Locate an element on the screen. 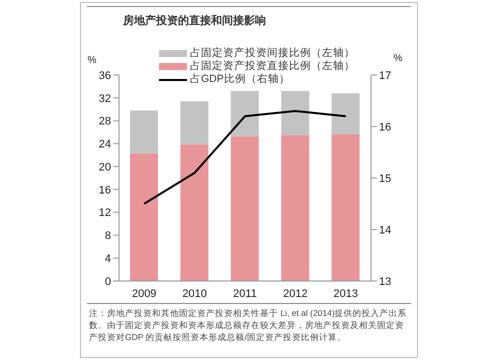  y-tick-label: 20 is located at coordinates (104, 167).